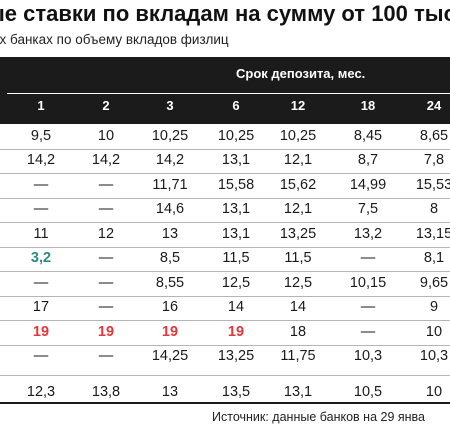 This screenshot has height=434, width=450. I want to click on table-cell: 10,5, so click(368, 391).